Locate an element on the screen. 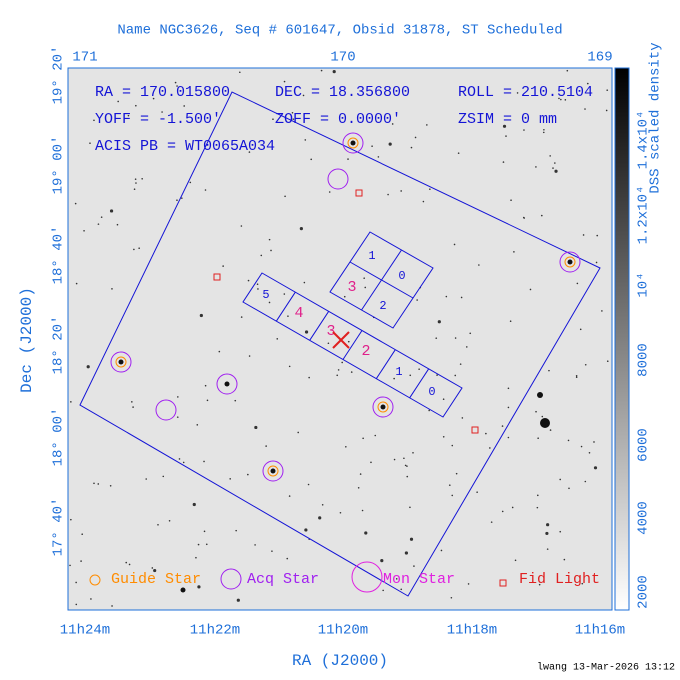 The image size is (680, 680). colorbar-tick: 8000 is located at coordinates (644, 360).